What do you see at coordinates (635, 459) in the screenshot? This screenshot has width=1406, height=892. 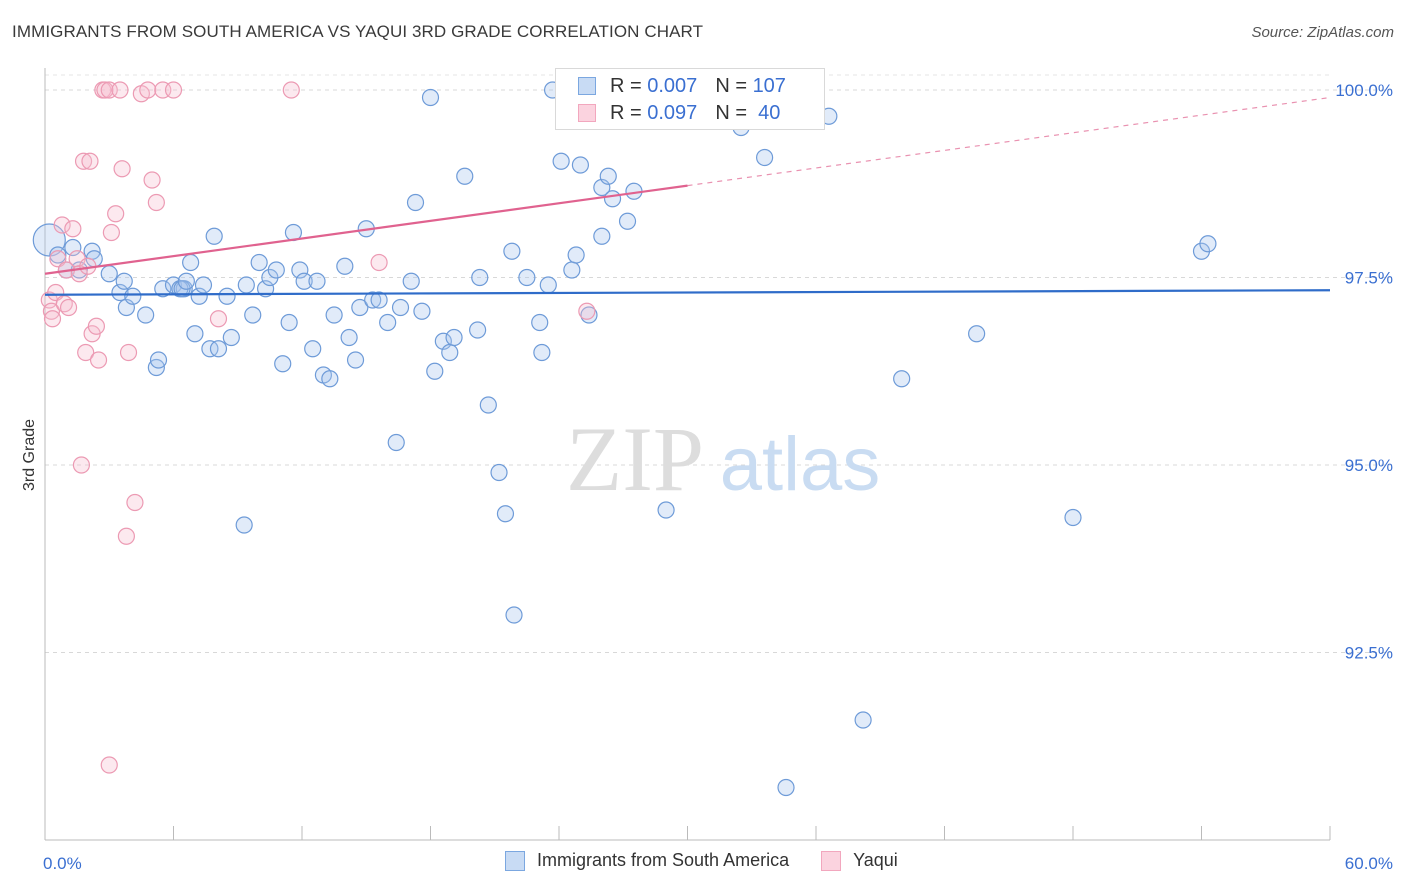 I see `watermark-zip: ZIP` at bounding box center [635, 459].